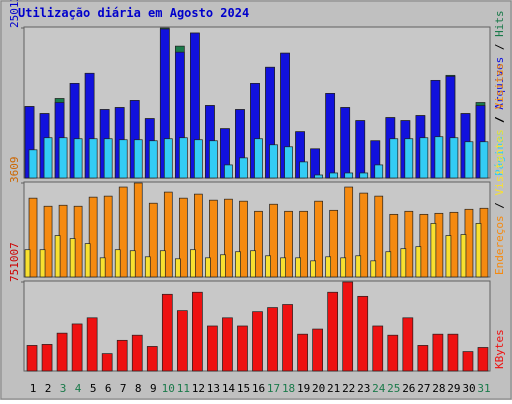 This screenshot has height=404, width=512. Describe the element at coordinates (348, 388) in the screenshot. I see `x-tick-label: 22` at that location.